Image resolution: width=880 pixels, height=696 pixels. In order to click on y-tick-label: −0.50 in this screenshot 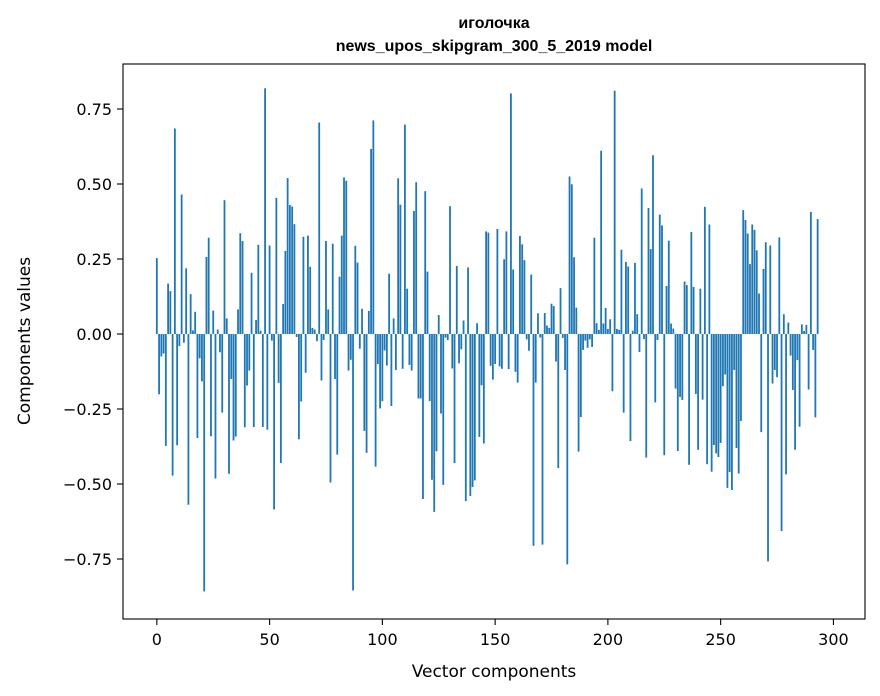, I will do `click(87, 484)`.